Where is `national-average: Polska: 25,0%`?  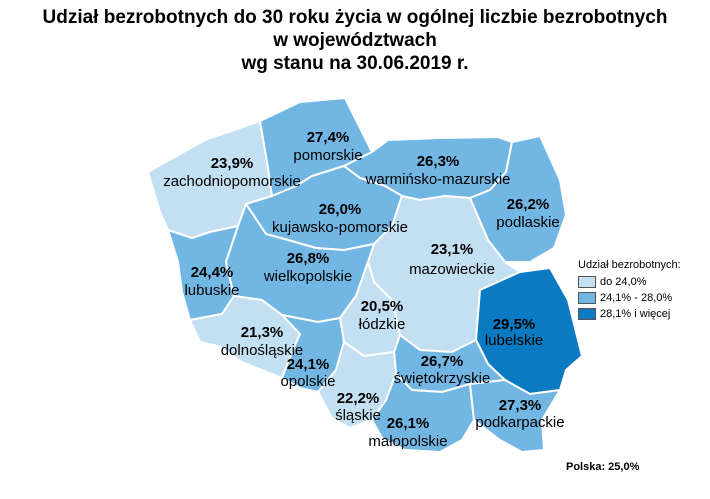 national-average: Polska: 25,0% is located at coordinates (603, 467).